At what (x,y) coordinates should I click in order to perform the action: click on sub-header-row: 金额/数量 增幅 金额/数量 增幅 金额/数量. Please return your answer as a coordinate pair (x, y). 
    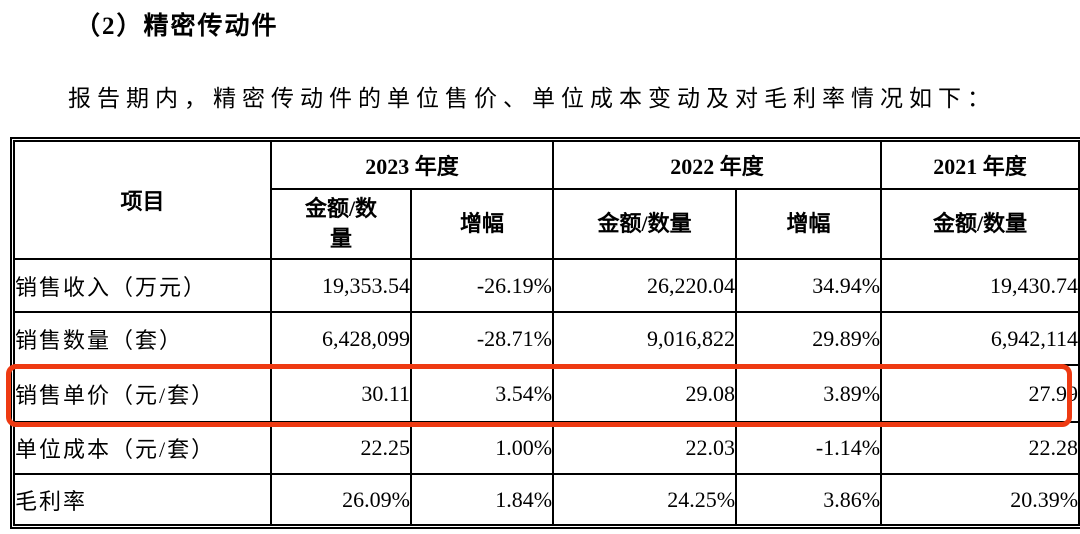
    Looking at the image, I should click on (547, 225).